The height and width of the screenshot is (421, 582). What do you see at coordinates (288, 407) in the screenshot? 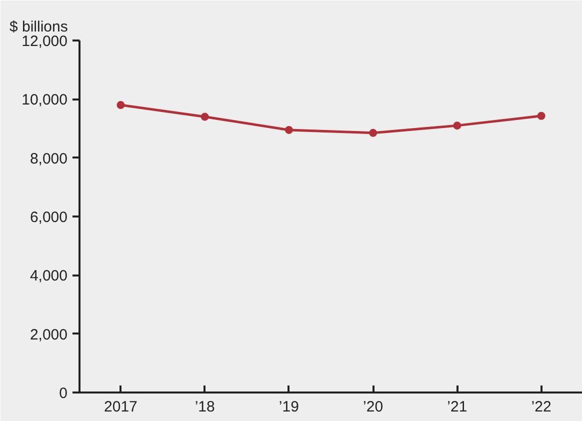
I see `x-tick-label: ’19` at bounding box center [288, 407].